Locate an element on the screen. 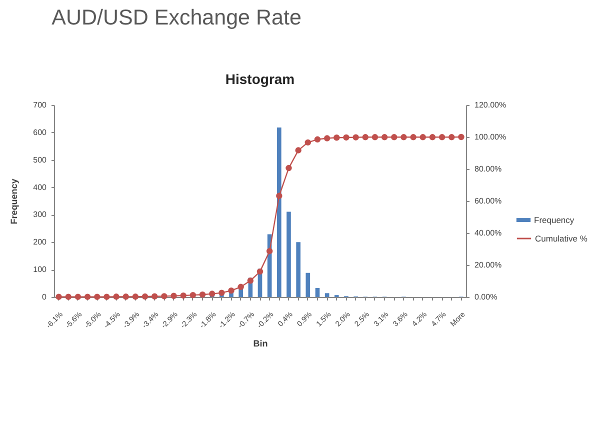 The width and height of the screenshot is (595, 446). y2-tick-label: 100.00% is located at coordinates (490, 137).